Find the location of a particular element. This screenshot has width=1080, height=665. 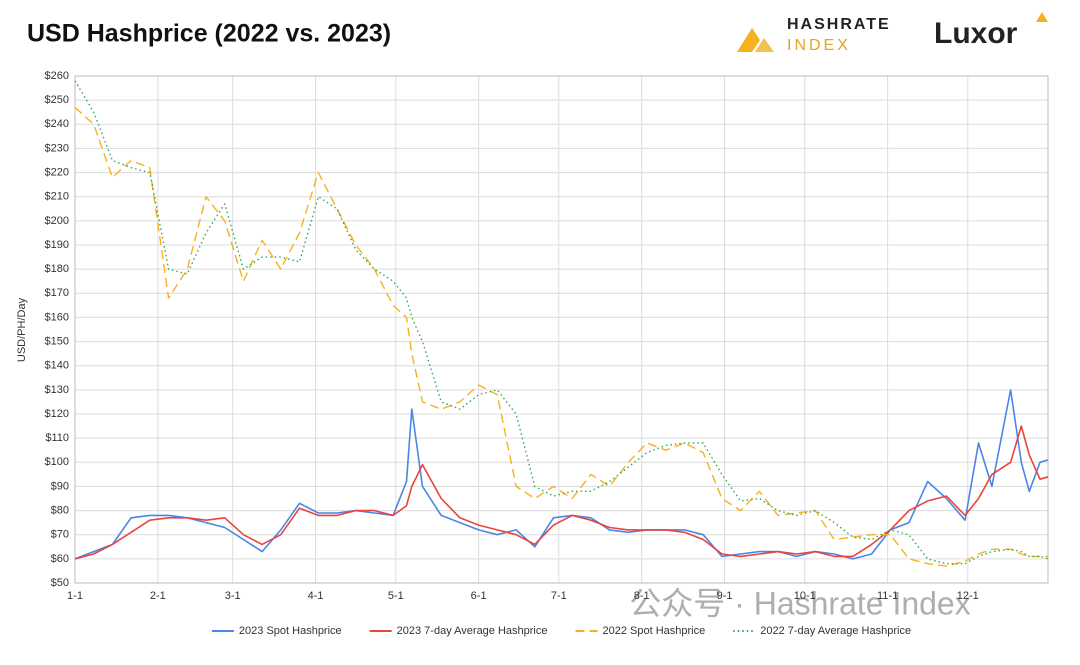

y-tick-label: $150 is located at coordinates (57, 341).